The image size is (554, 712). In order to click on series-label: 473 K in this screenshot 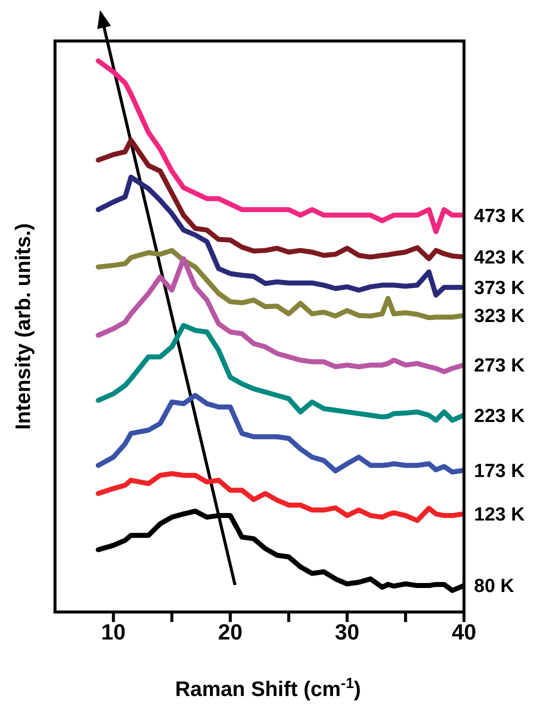, I will do `click(499, 216)`.